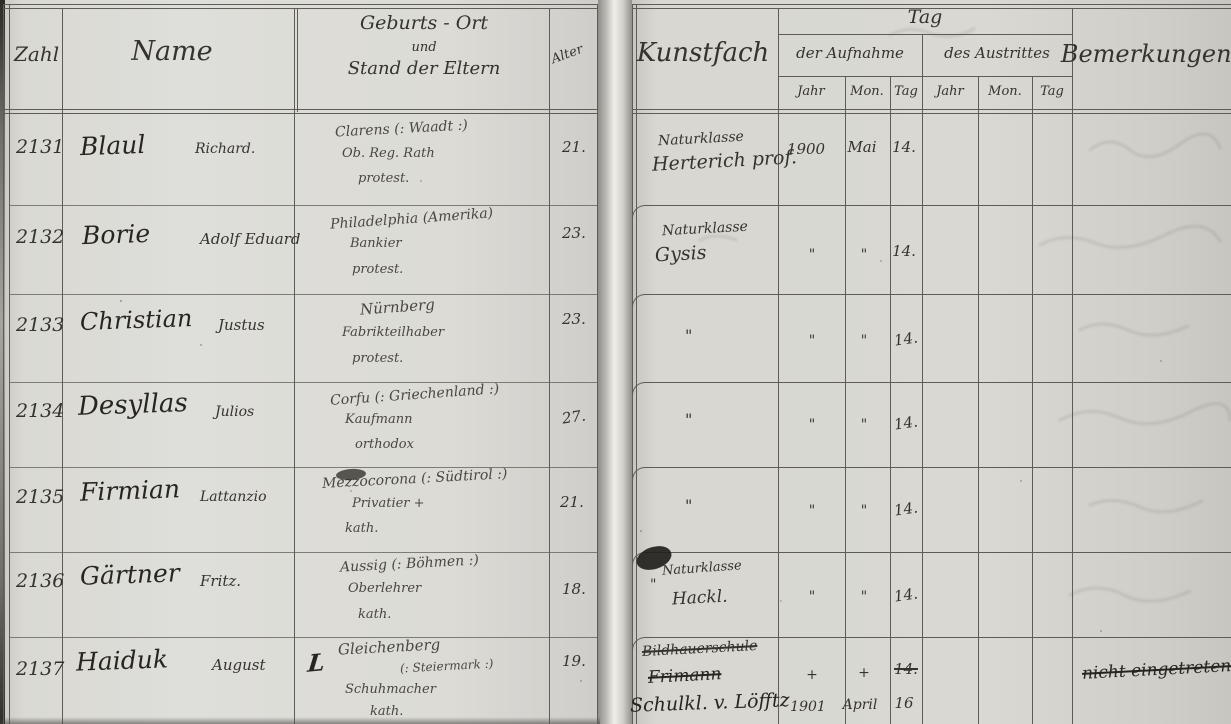 The height and width of the screenshot is (724, 1231). I want to click on cell-parent-status: Fabrikteilhaber, so click(393, 332).